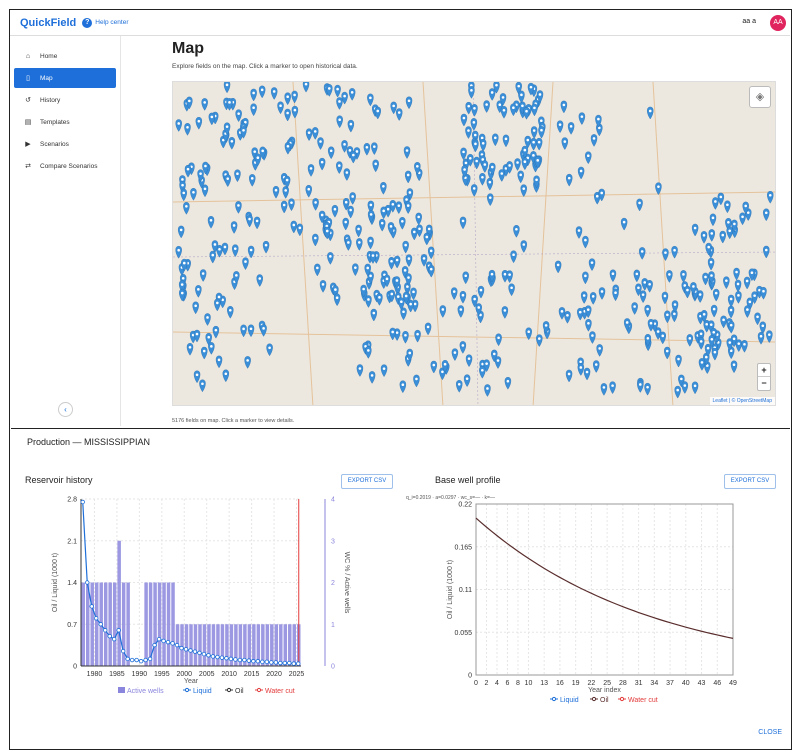 Image resolution: width=800 pixels, height=755 pixels. I want to click on map-attribution: Leaflet | © OpenStreetMap, so click(742, 401).